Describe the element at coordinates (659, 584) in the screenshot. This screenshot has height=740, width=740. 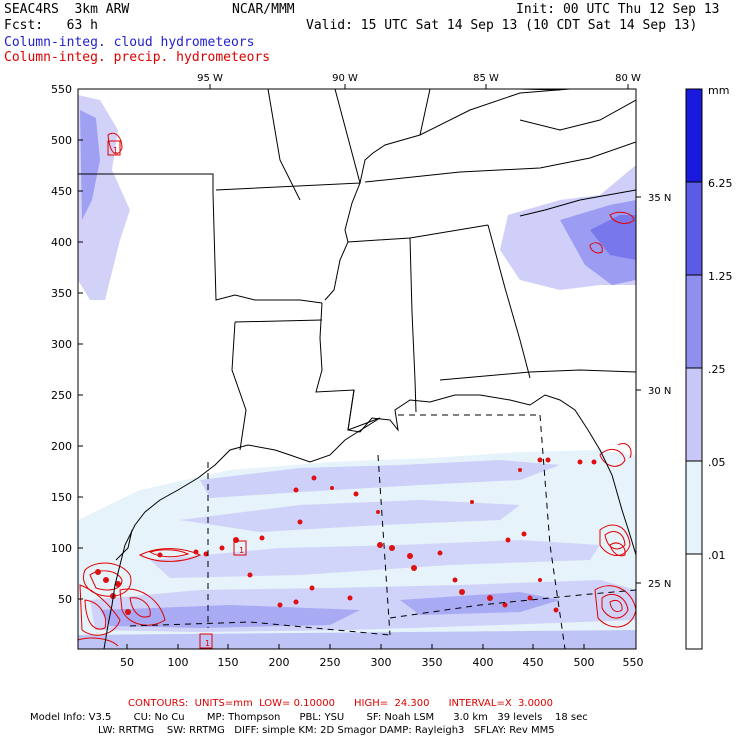
I see `latitude-label: 25 N` at that location.